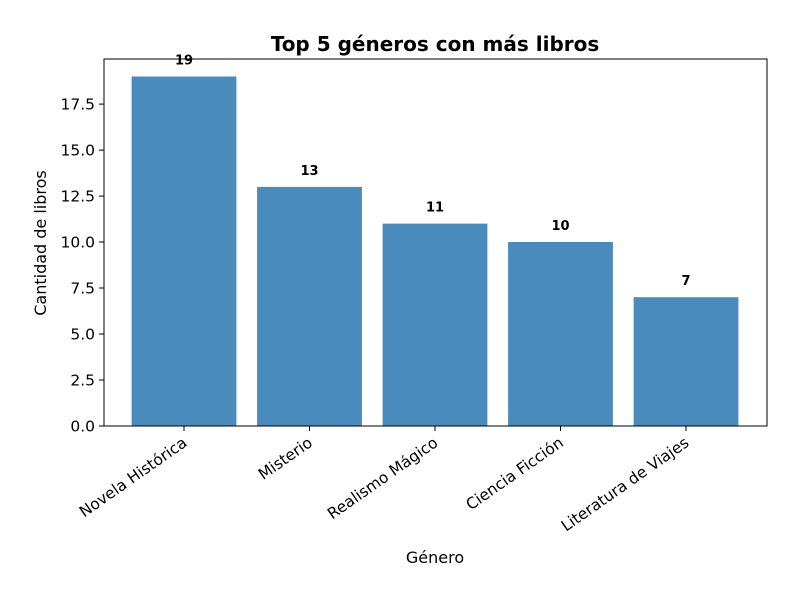 The width and height of the screenshot is (800, 600). What do you see at coordinates (133, 477) in the screenshot?
I see `x-tick-label: Novela Histórica` at bounding box center [133, 477].